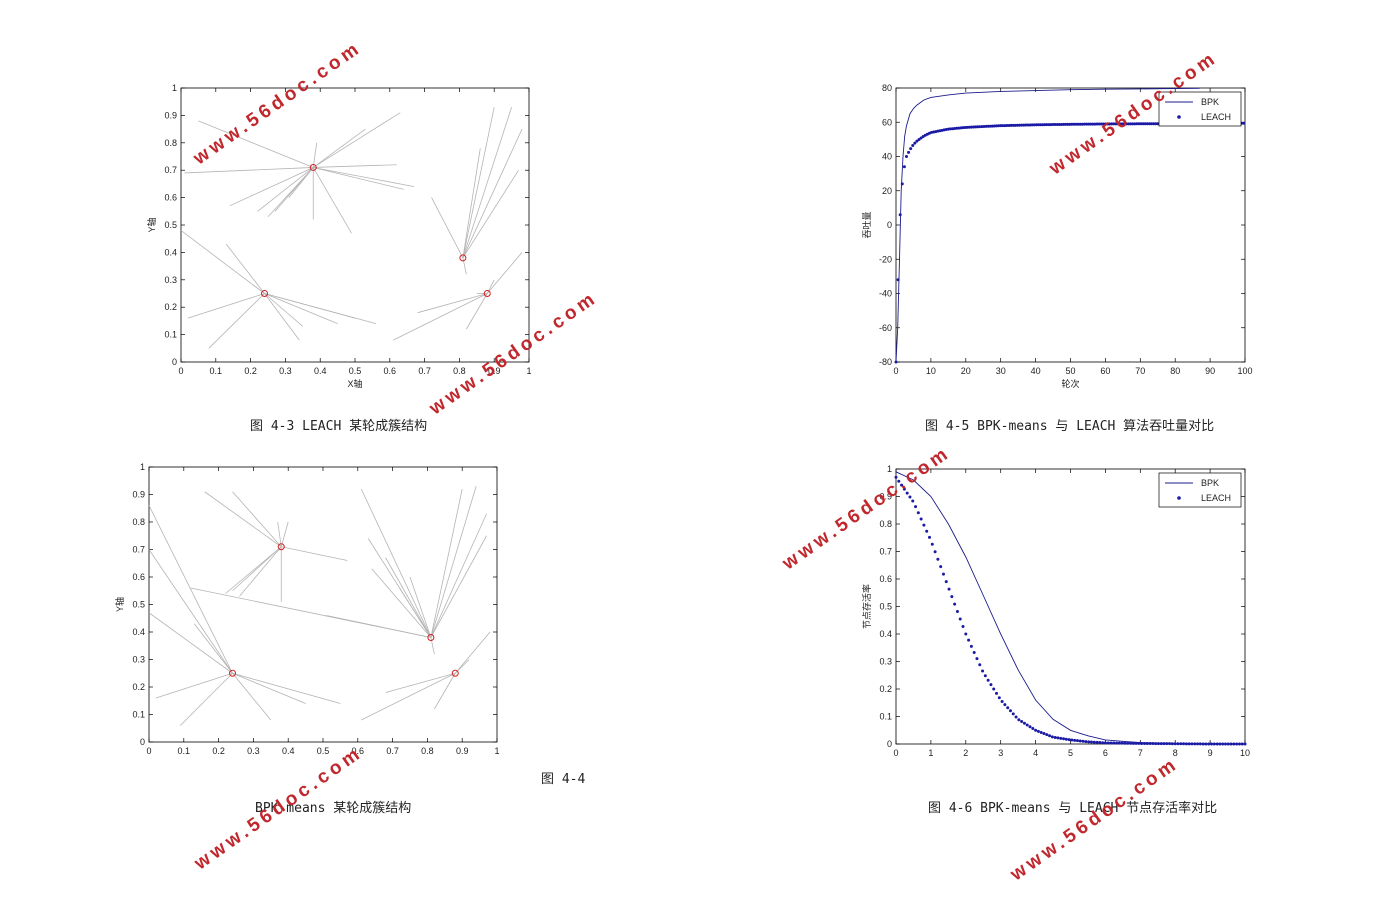 The width and height of the screenshot is (1397, 924). What do you see at coordinates (1179, 117) in the screenshot?
I see `legend-swatch-leach` at bounding box center [1179, 117].